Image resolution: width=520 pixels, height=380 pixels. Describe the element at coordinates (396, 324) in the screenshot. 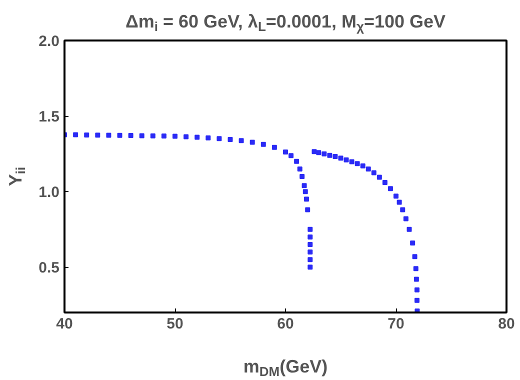

I see `x-tick-label: 70` at that location.